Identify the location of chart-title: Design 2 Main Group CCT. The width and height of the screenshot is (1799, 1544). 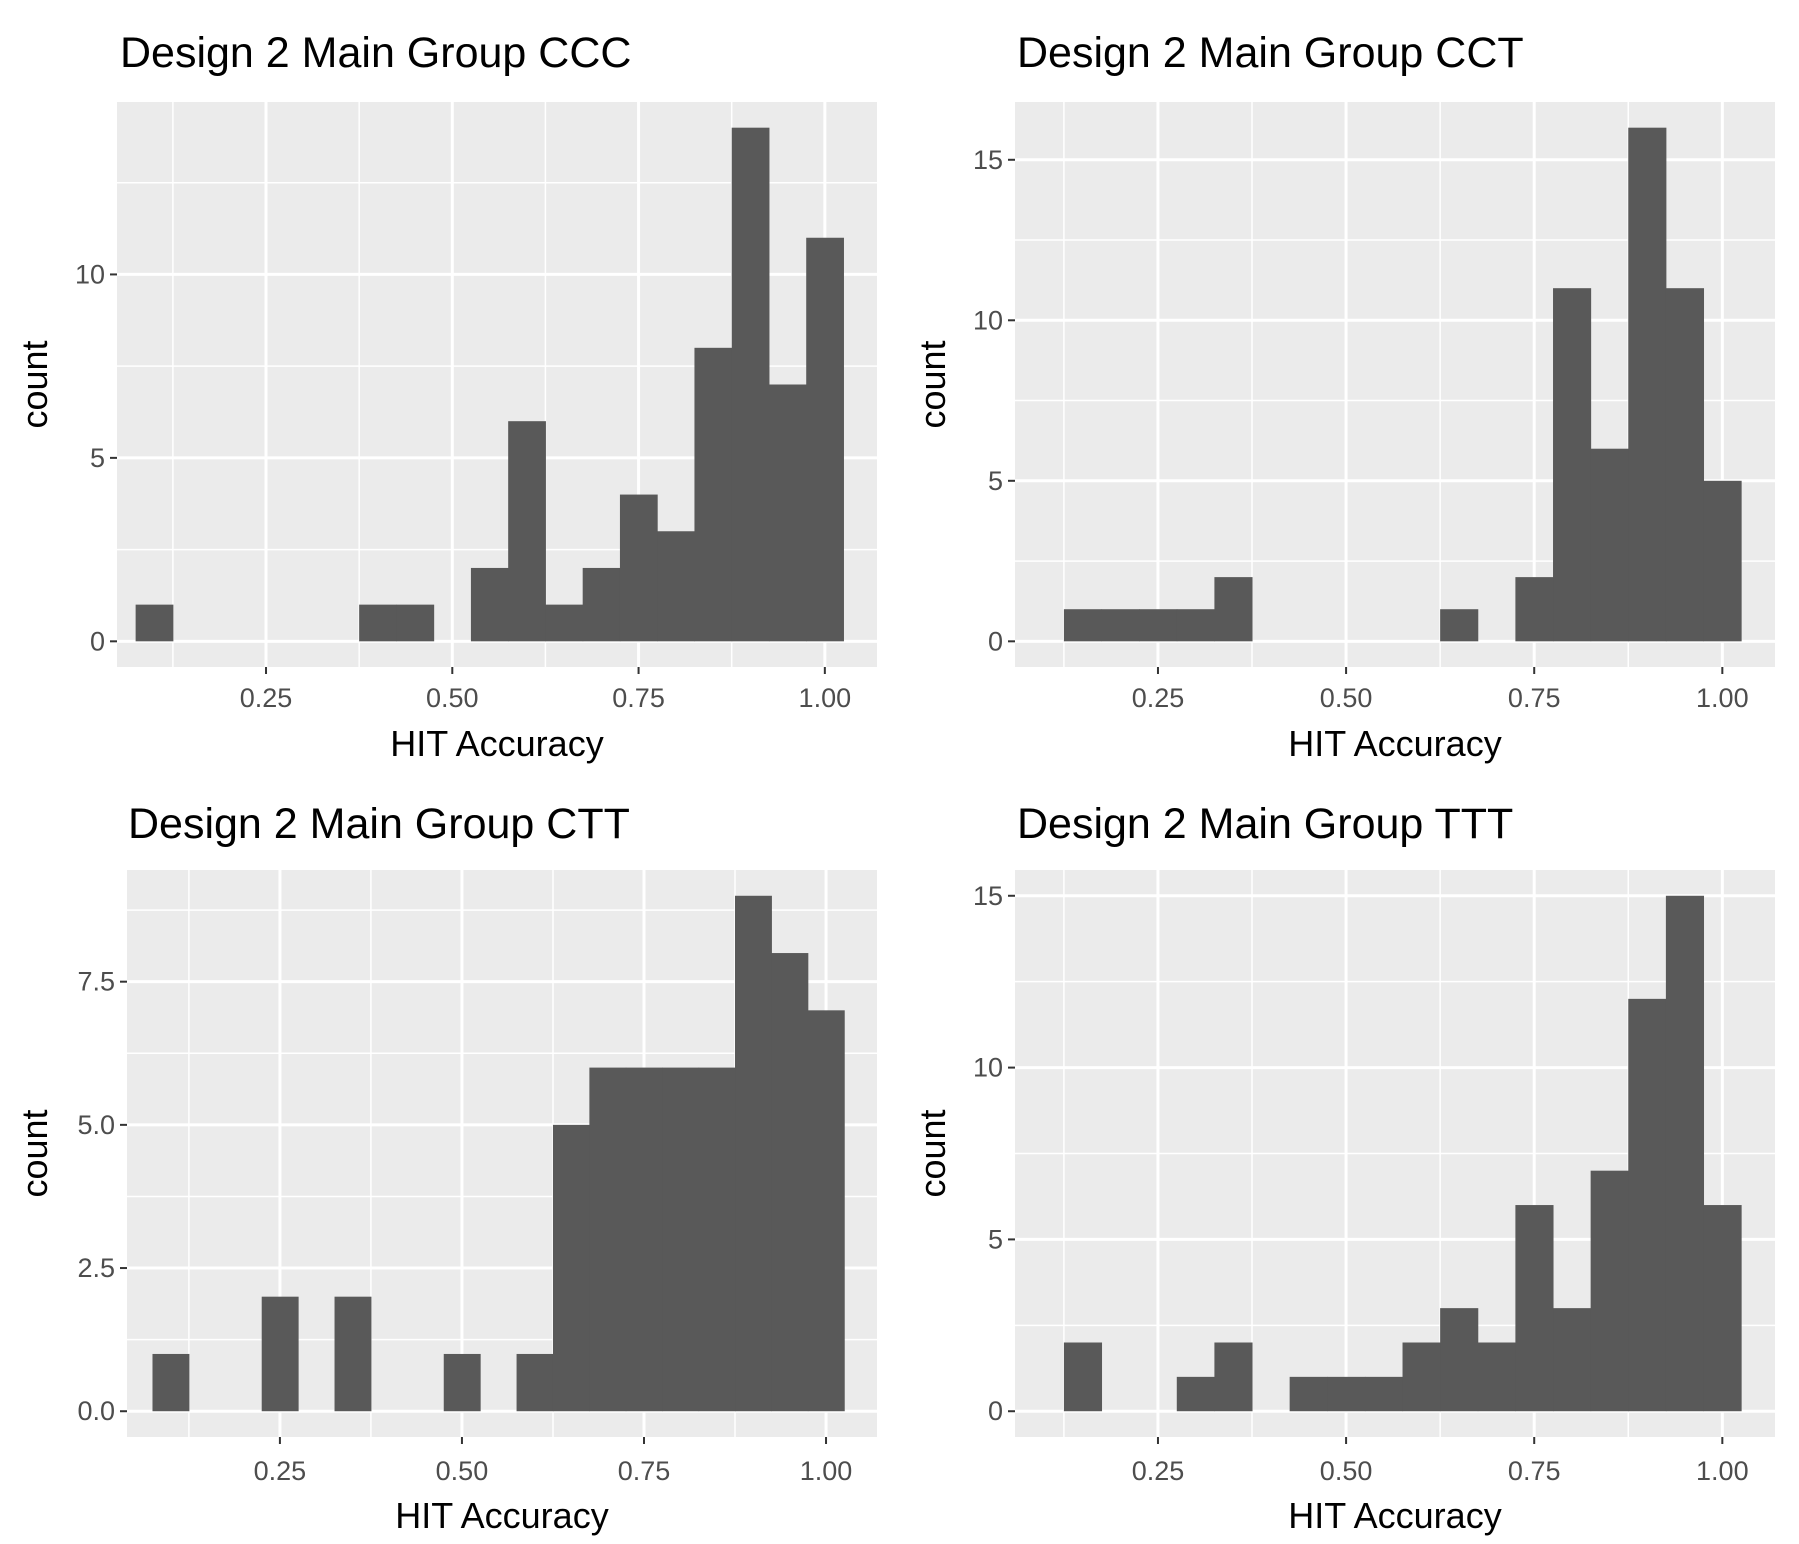
(1270, 53).